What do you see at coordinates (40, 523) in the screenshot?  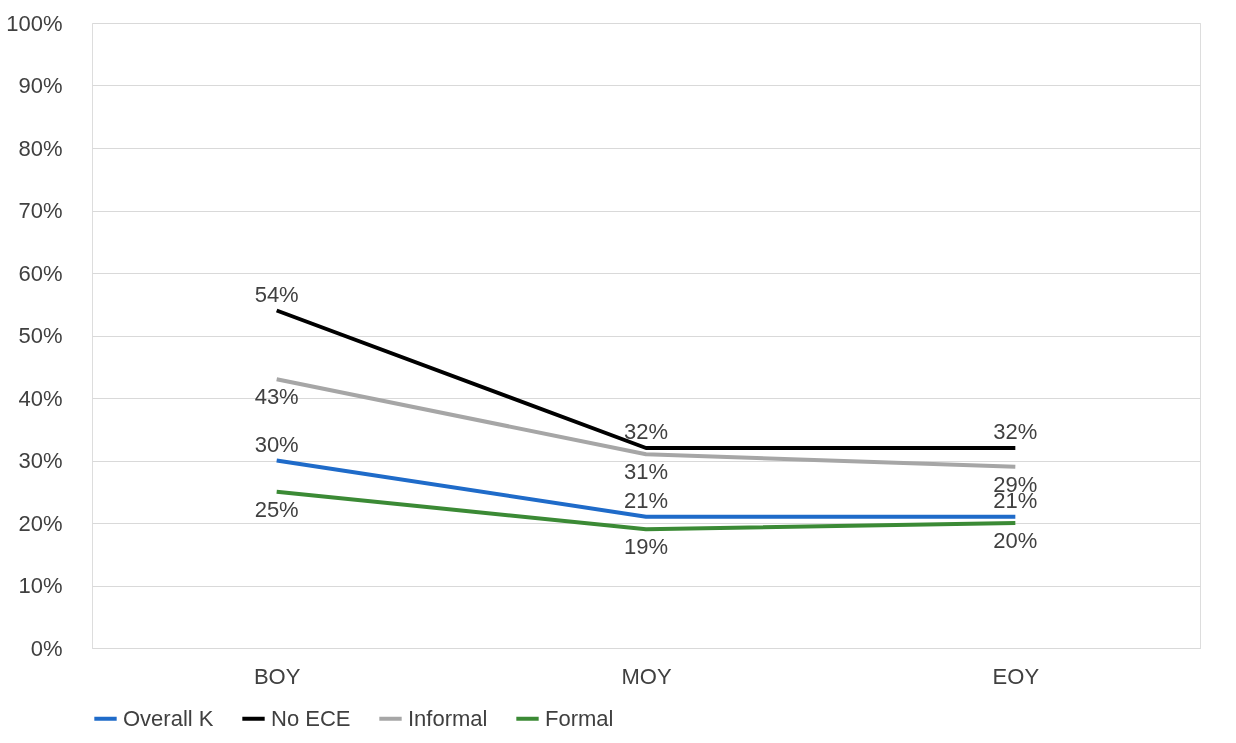 I see `y-tick-label: 20%` at bounding box center [40, 523].